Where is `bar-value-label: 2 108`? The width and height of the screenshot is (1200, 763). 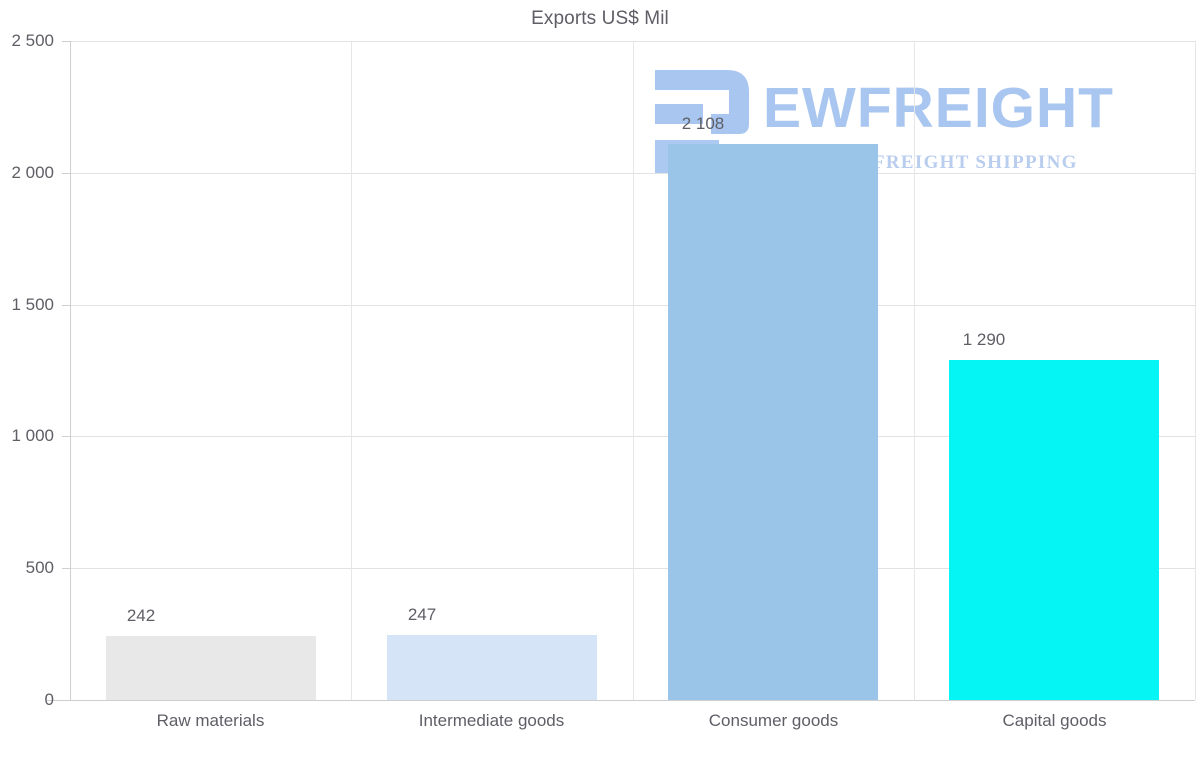
bar-value-label: 2 108 is located at coordinates (703, 124).